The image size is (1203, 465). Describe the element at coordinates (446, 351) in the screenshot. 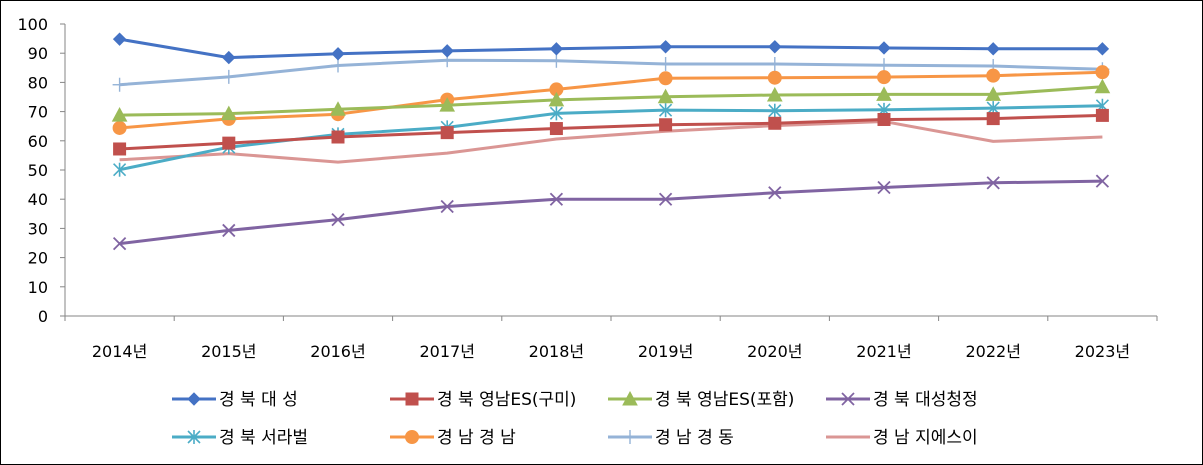

I see `x-tick-label: 2017년` at that location.